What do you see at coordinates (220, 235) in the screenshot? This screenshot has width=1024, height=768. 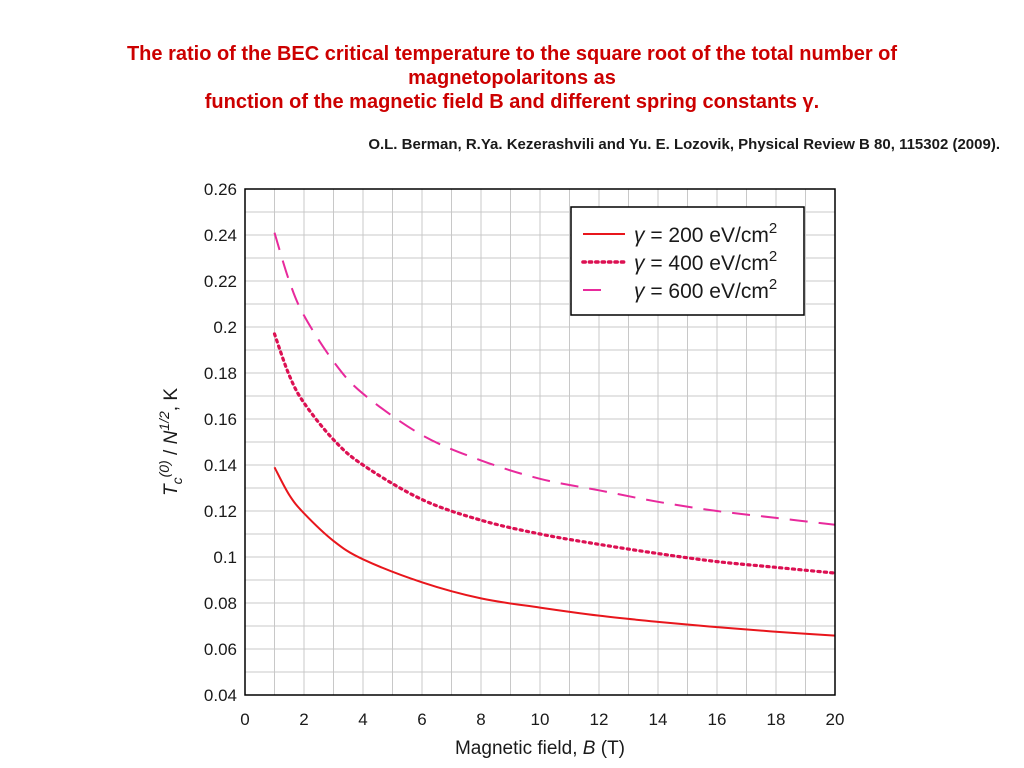 I see `y-tick-label: 0.24` at bounding box center [220, 235].